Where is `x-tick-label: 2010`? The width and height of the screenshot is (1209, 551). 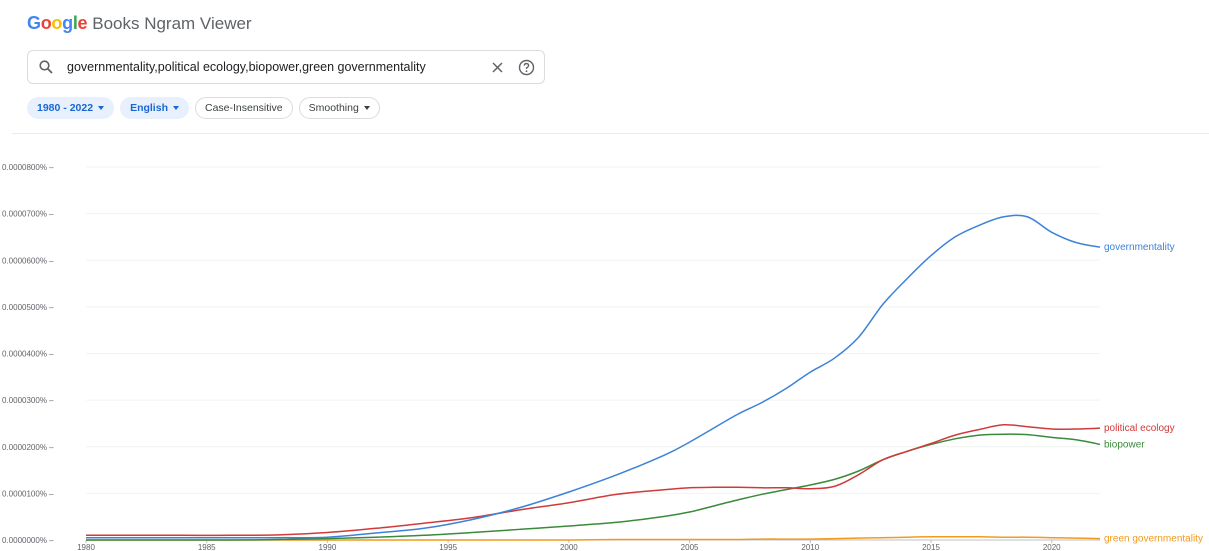 x-tick-label: 2010 is located at coordinates (810, 547).